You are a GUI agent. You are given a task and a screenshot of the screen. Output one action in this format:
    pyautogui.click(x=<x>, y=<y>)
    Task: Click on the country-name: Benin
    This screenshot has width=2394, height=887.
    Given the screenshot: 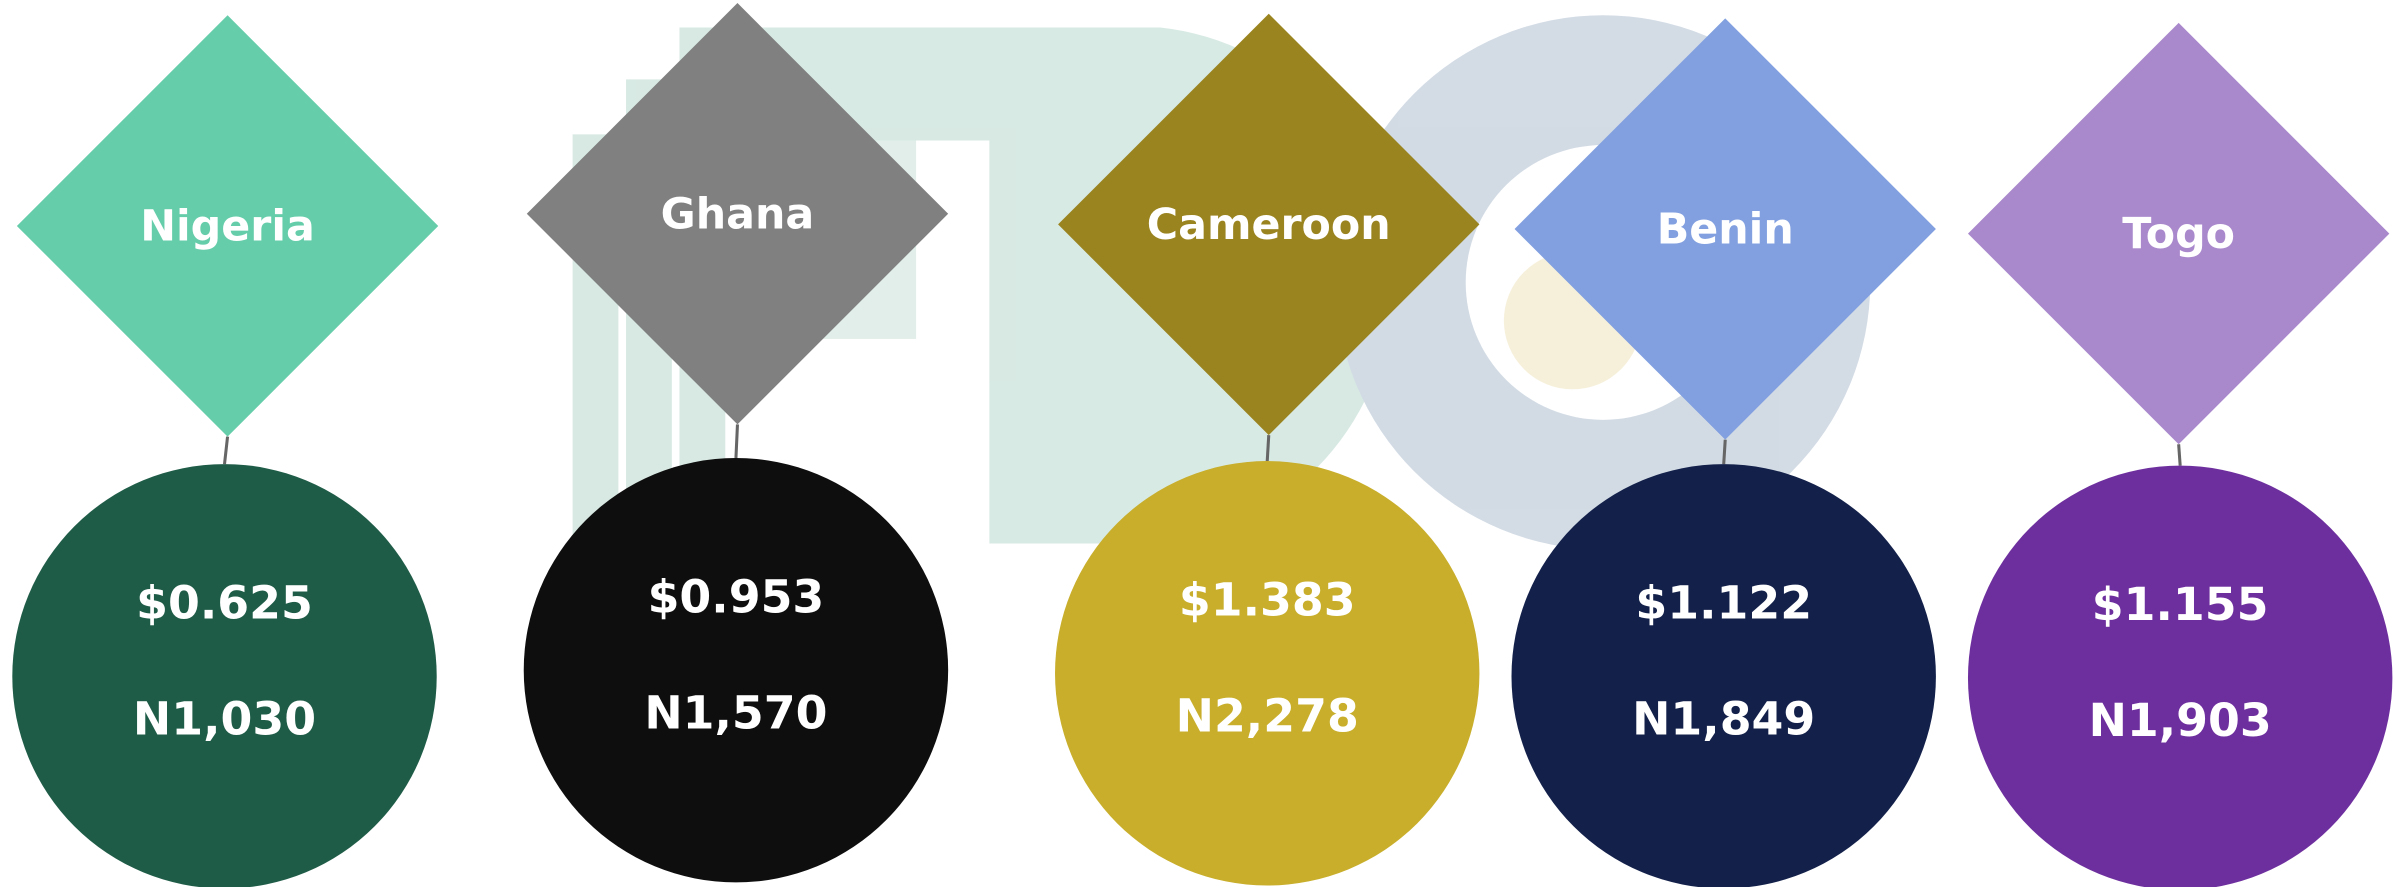 What is the action you would take?
    pyautogui.click(x=1725, y=230)
    